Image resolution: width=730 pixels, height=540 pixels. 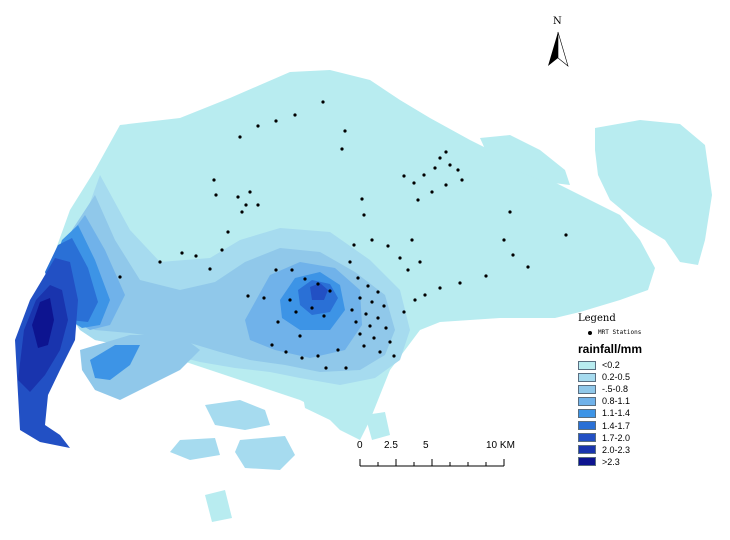 What do you see at coordinates (391, 445) in the screenshot?
I see `scale-label-2-5: 2.5` at bounding box center [391, 445].